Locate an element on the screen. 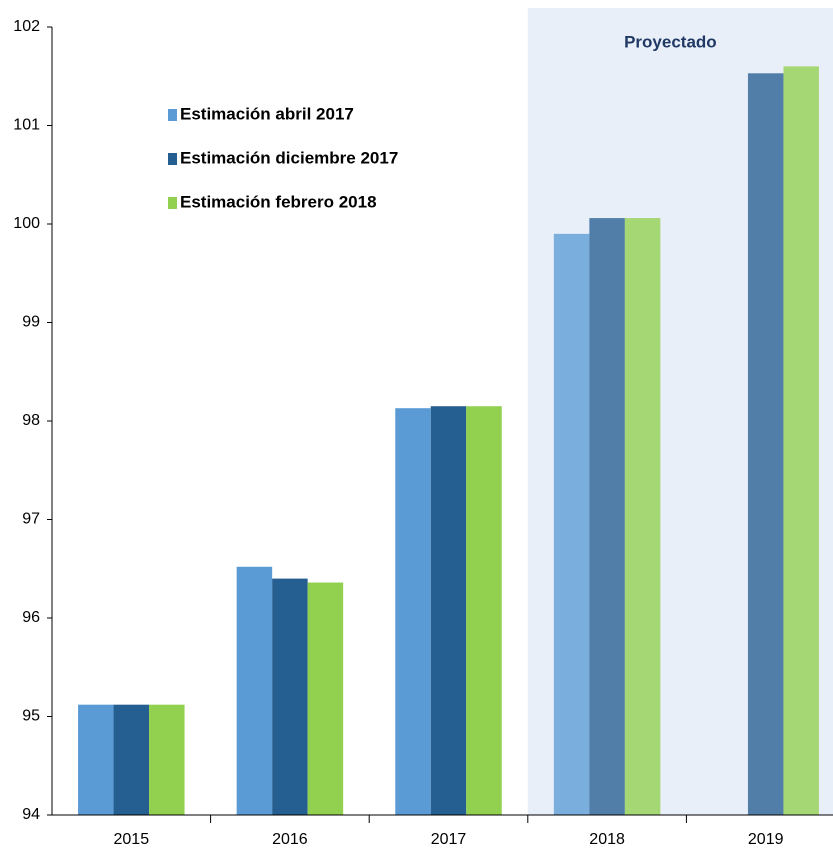 The image size is (833, 854). x-tick-label: 2018 is located at coordinates (607, 839).